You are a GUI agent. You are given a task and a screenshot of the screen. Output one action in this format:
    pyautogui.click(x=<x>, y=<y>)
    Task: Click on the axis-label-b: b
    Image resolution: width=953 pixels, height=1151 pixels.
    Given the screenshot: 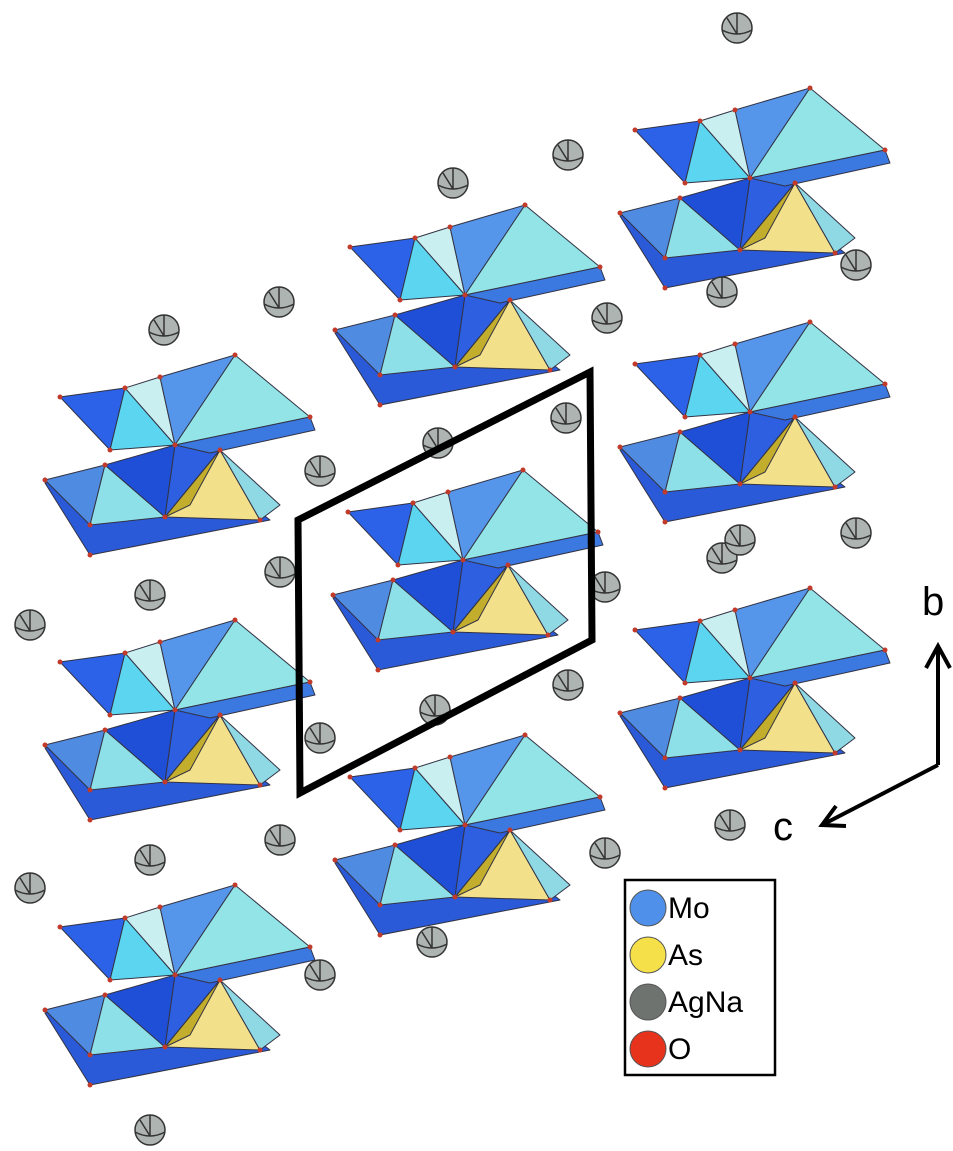 What is the action you would take?
    pyautogui.click(x=933, y=602)
    